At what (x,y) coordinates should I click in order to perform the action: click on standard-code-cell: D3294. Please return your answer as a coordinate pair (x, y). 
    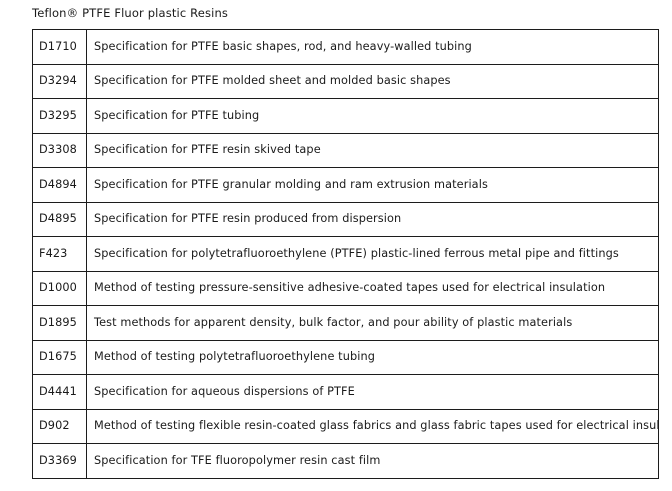
    Looking at the image, I should click on (59, 81).